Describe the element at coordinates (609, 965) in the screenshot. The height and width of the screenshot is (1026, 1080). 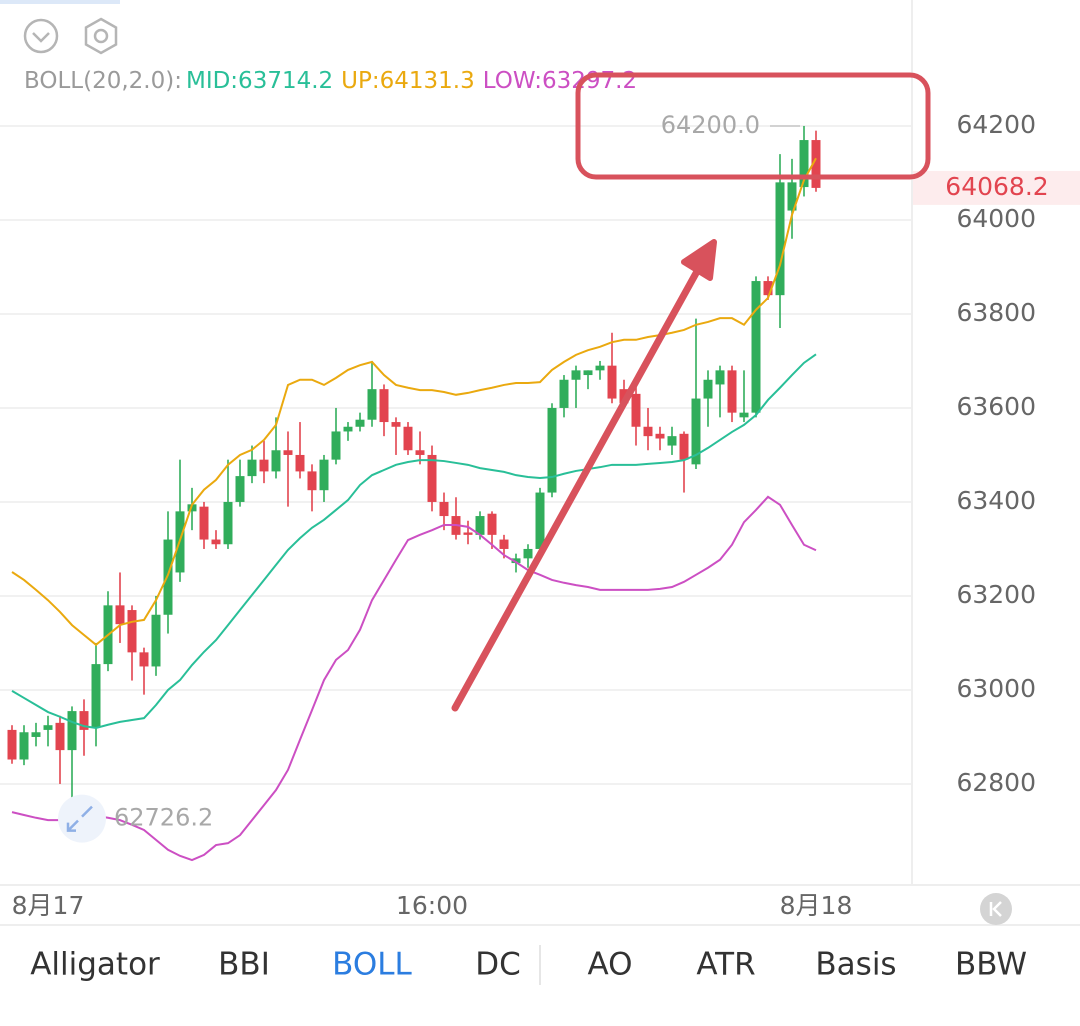
I see `indicator-tab: AO` at that location.